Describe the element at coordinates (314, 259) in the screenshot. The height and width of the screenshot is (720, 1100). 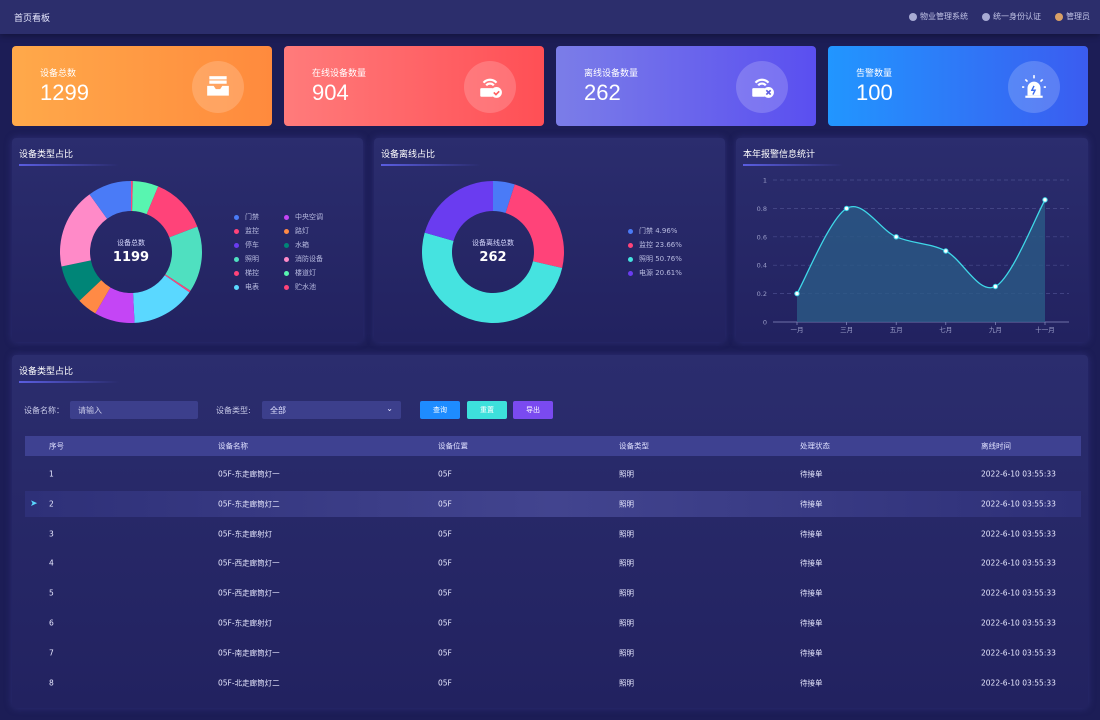
I see `legend-item: 消防设备` at that location.